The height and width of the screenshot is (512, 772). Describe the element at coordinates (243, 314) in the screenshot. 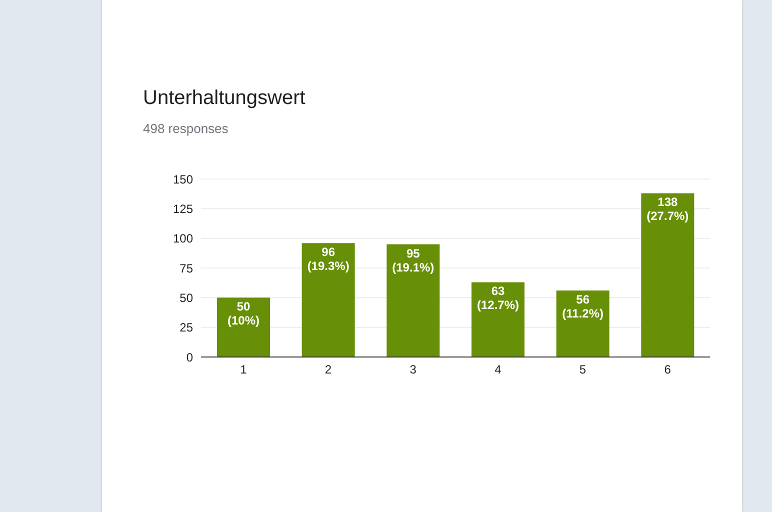

I see `data-label: 50 (10%)` at that location.